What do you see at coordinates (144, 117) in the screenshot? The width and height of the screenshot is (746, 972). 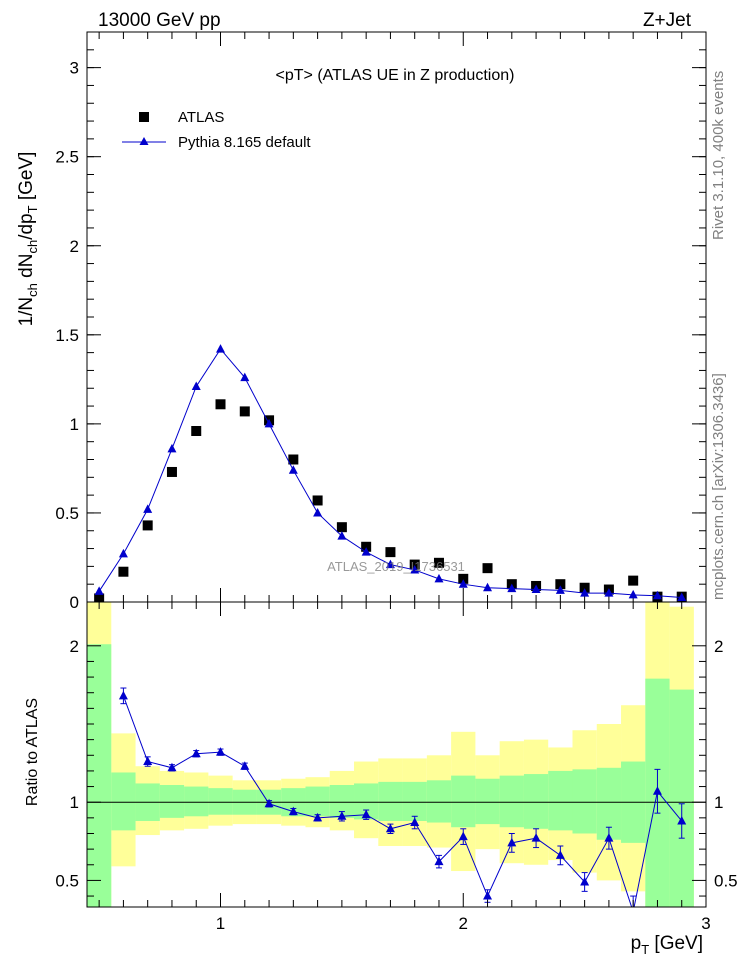 I see `legend-marker-atlas` at bounding box center [144, 117].